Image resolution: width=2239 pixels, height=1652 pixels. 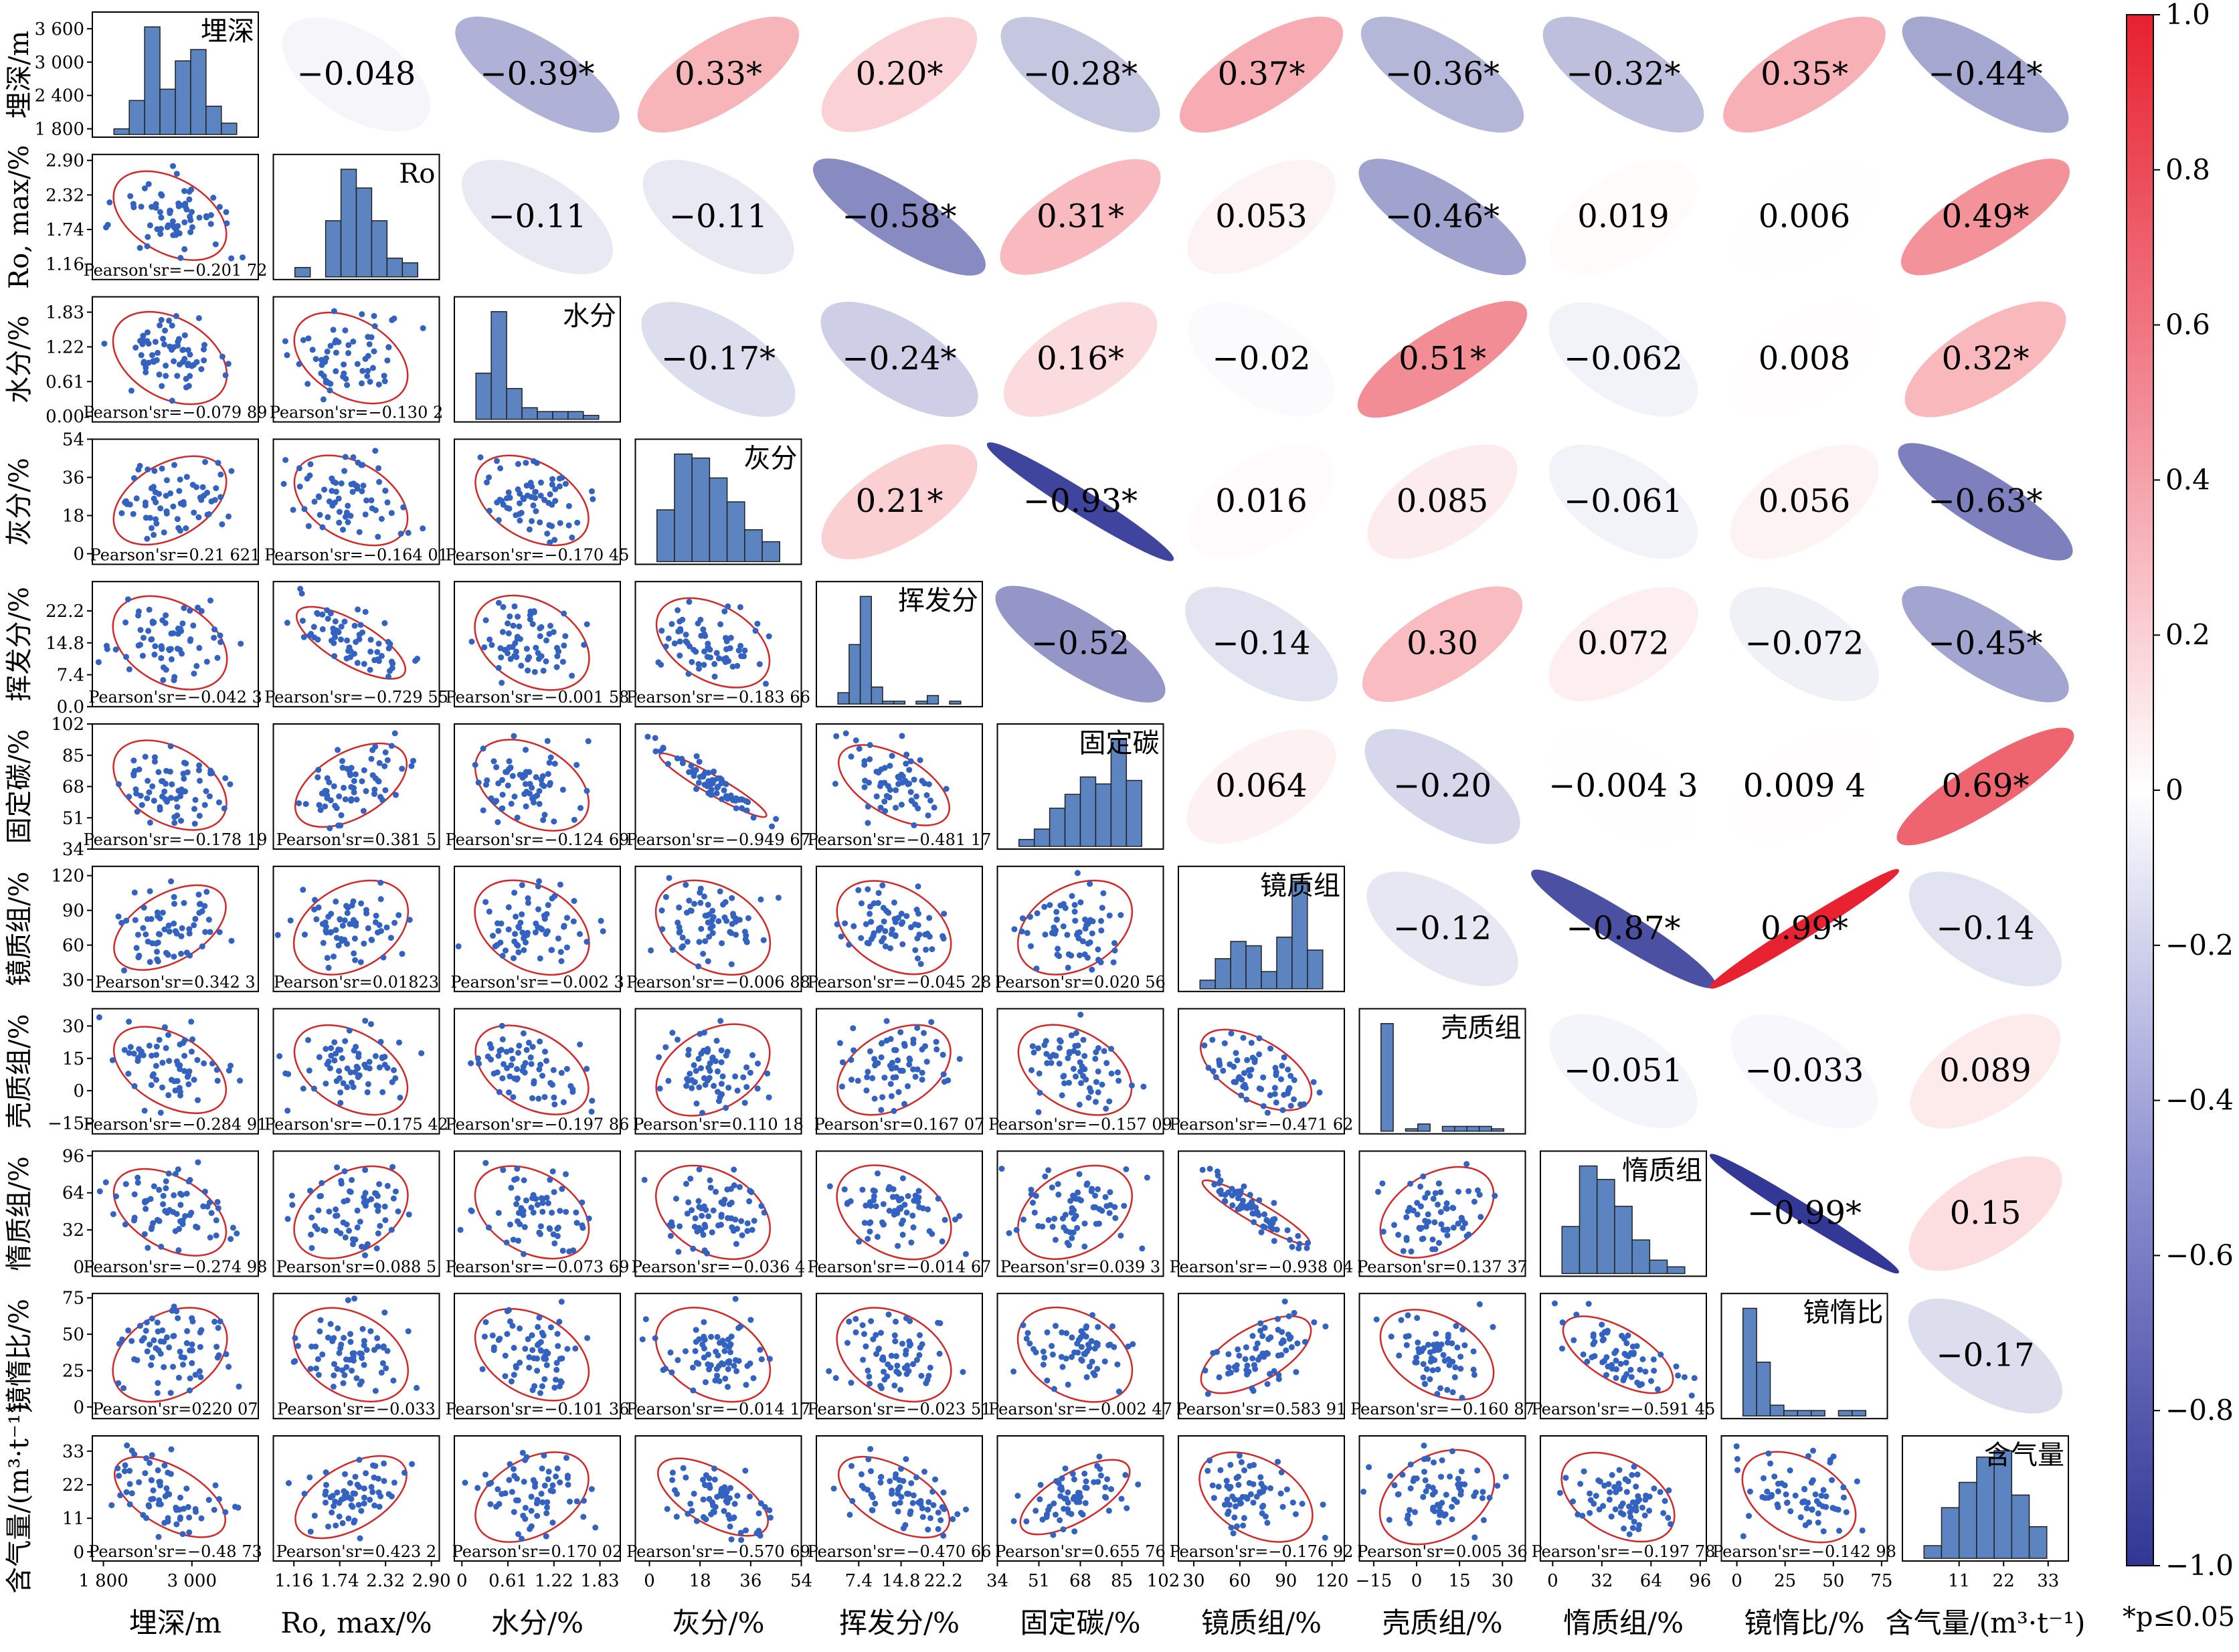 I want to click on correlation-value-label: −0.17*, so click(x=719, y=359).